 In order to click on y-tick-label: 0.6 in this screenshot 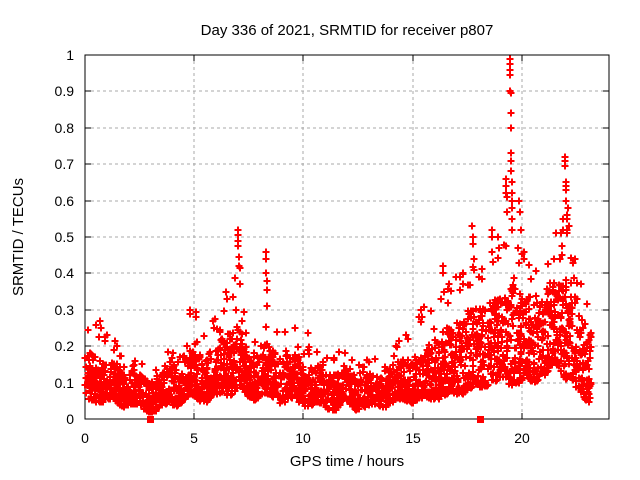, I will do `click(65, 201)`.